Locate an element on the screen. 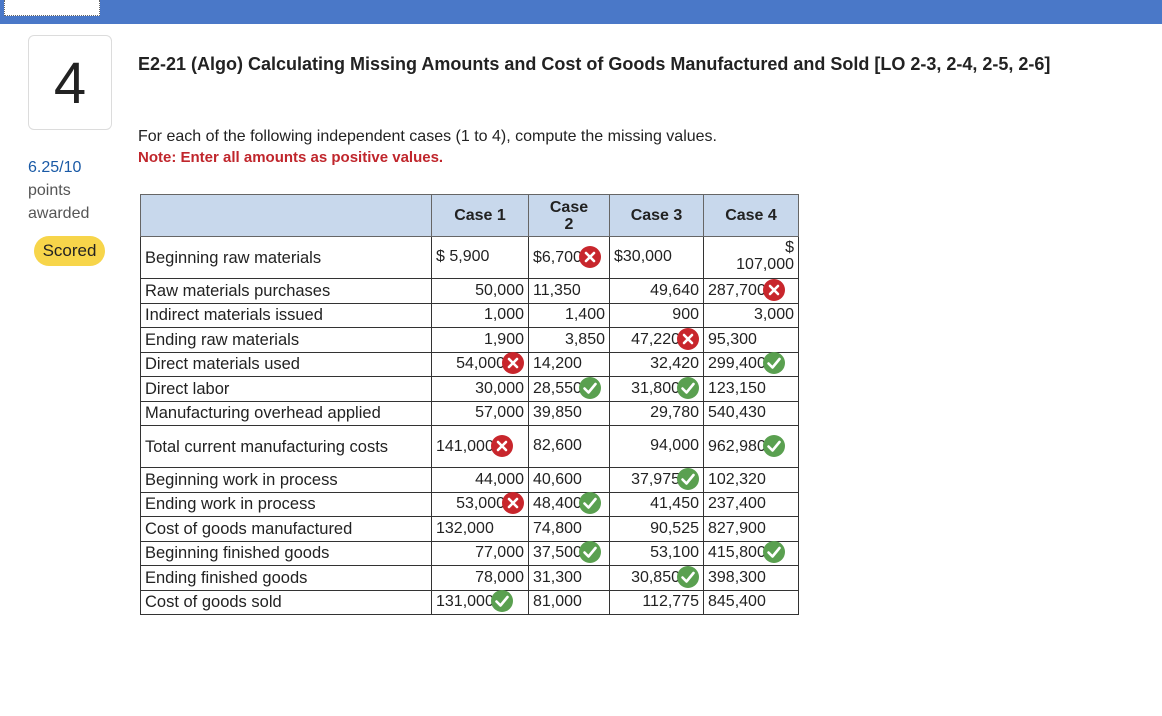  cell-case-1: 77,000 is located at coordinates (480, 553).